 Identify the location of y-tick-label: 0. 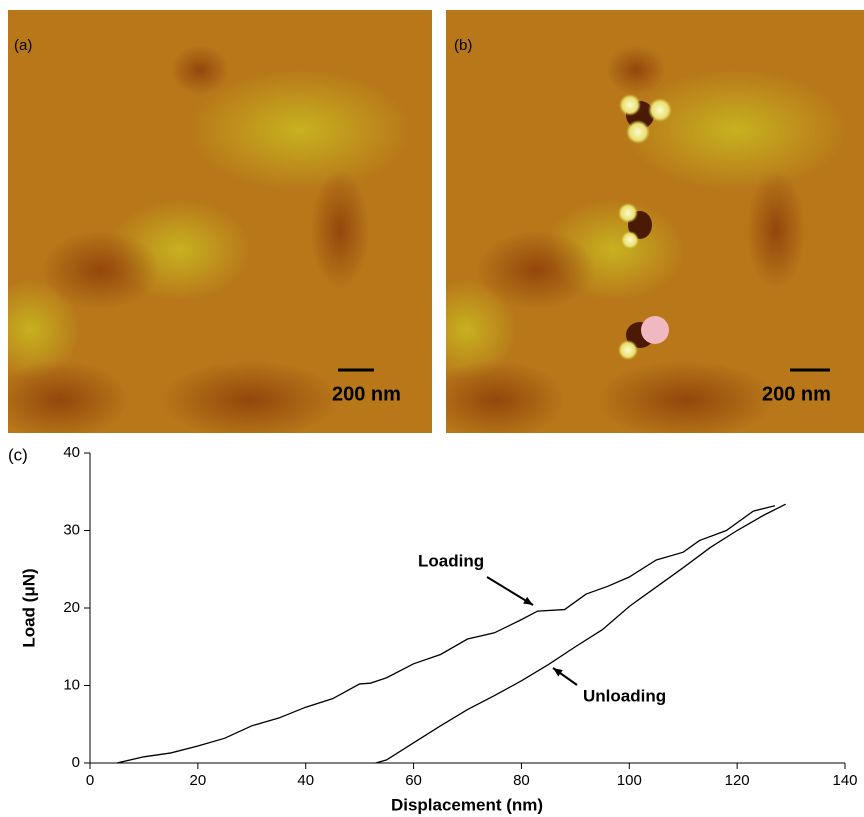
(76, 762).